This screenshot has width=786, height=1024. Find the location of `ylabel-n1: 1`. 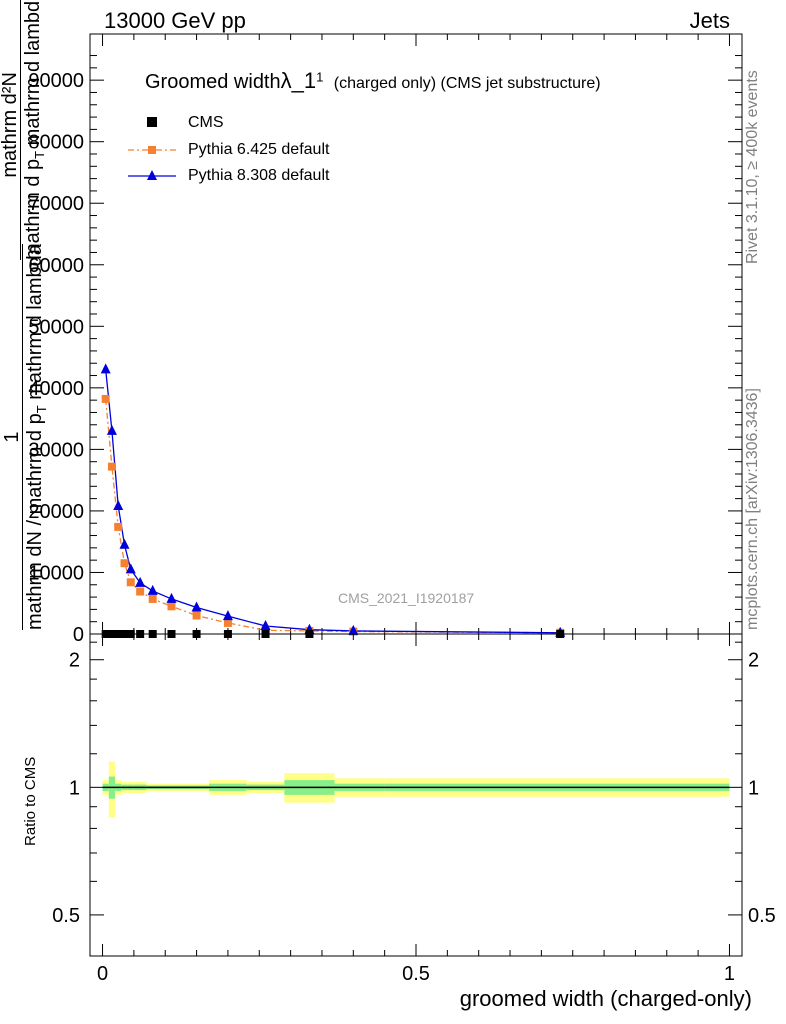

ylabel-n1: 1 is located at coordinates (12, 437).